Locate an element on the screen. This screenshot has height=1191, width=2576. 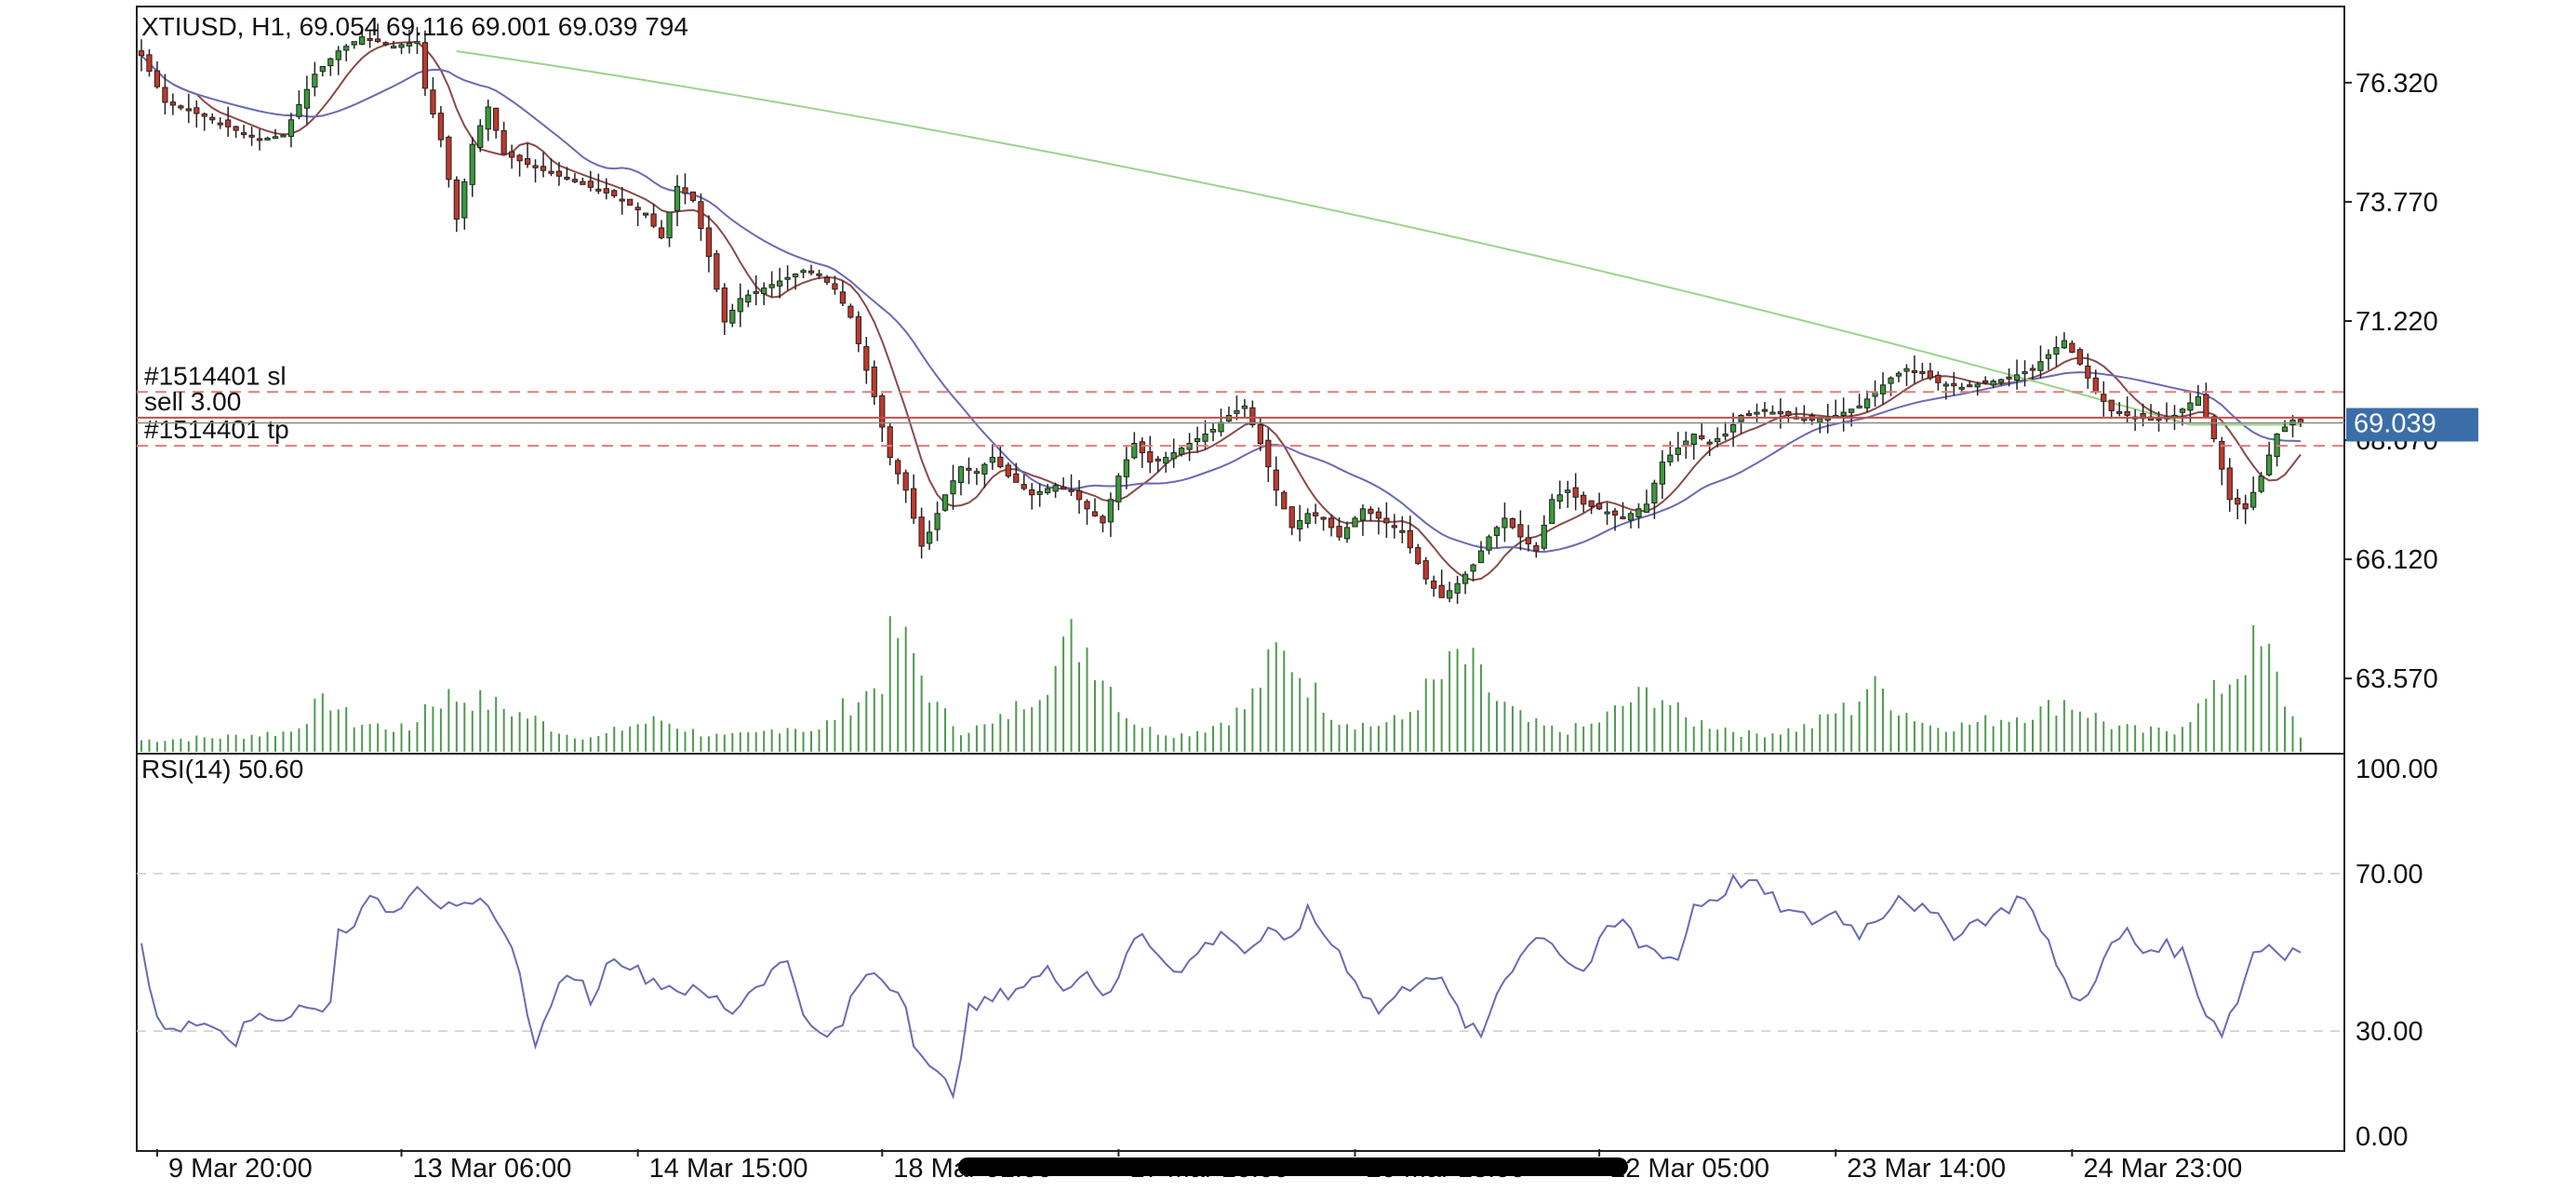
rsi-label: RSI(14) 50.60 is located at coordinates (222, 769).